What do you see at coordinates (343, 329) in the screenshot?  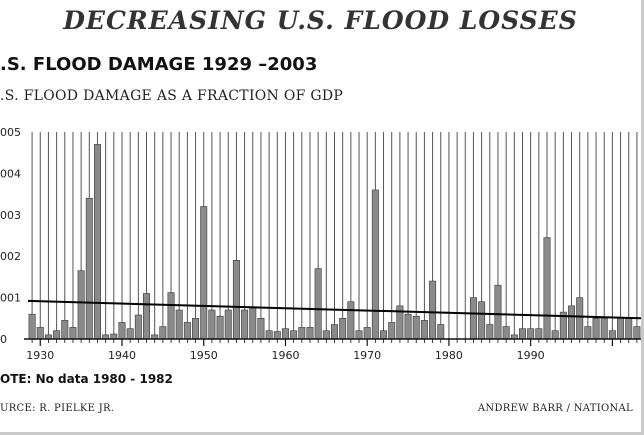 I see `bar-1967` at bounding box center [343, 329].